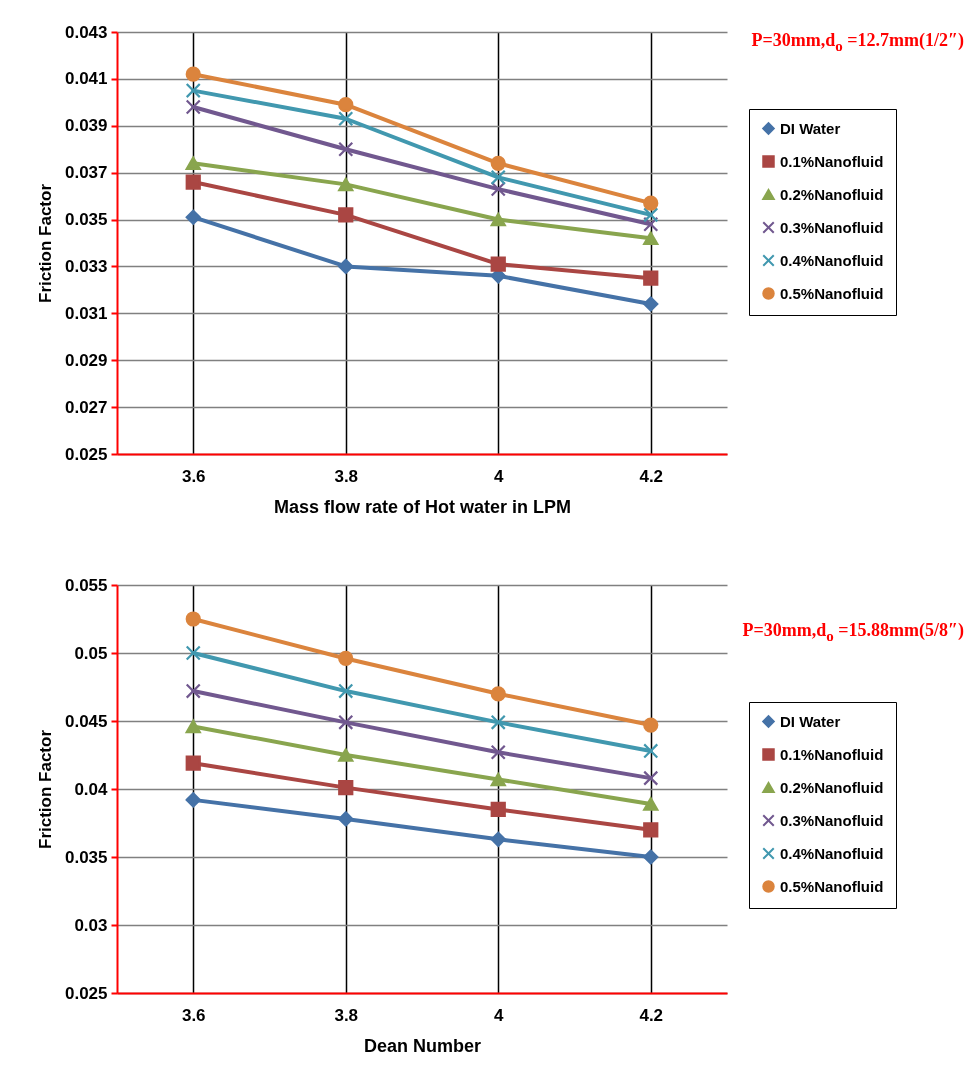 The width and height of the screenshot is (974, 1092). Describe the element at coordinates (86, 266) in the screenshot. I see `y-tick-label: 0.033` at that location.